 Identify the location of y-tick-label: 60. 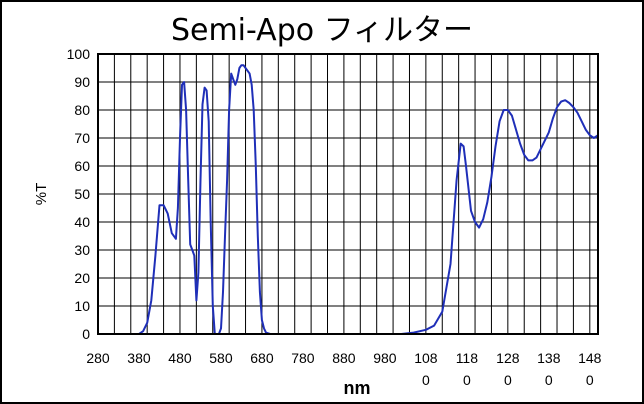
(82, 166).